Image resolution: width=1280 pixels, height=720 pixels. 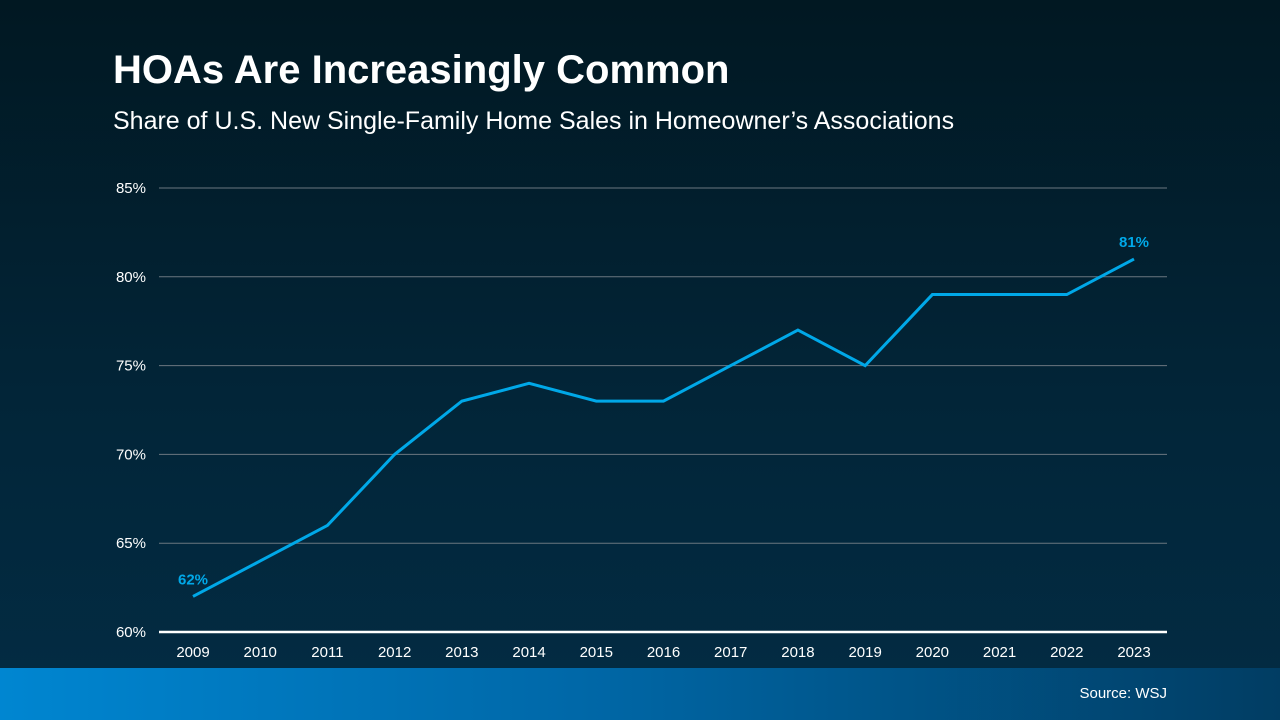 I want to click on x-tick-label: 2013, so click(x=461, y=652).